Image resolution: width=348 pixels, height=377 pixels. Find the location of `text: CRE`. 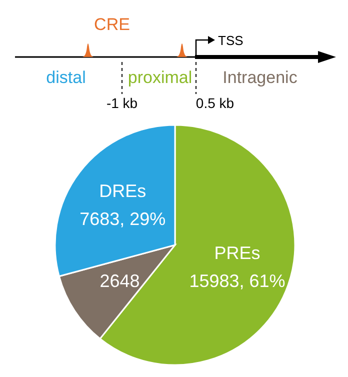

text: CRE is located at coordinates (112, 24).